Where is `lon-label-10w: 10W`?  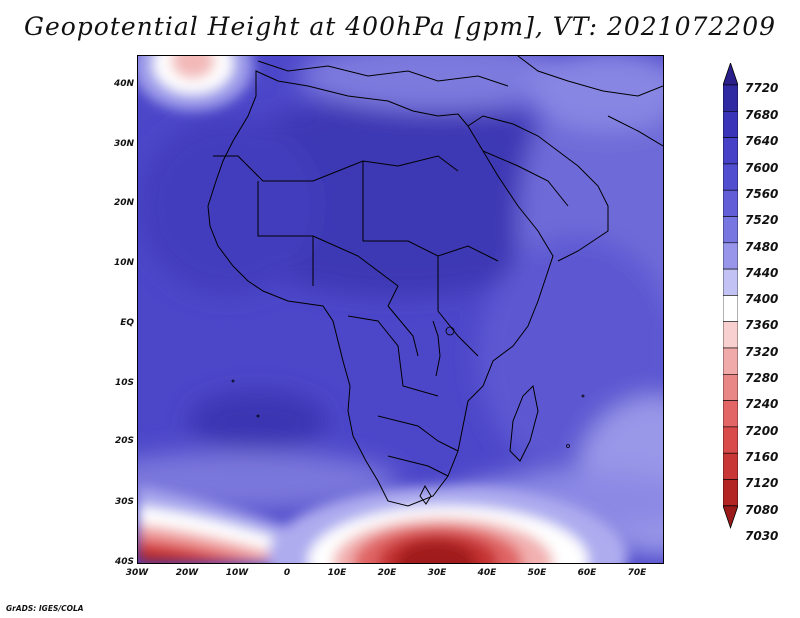
lon-label-10w: 10W is located at coordinates (237, 573).